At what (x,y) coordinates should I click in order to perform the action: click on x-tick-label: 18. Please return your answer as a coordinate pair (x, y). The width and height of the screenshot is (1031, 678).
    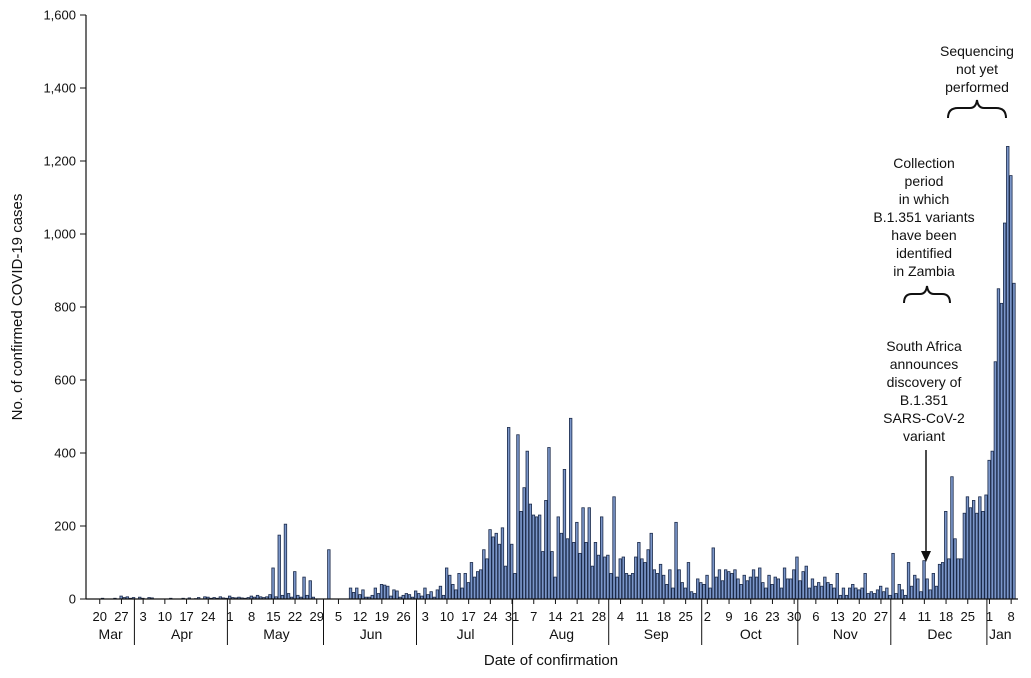
    Looking at the image, I should click on (664, 616).